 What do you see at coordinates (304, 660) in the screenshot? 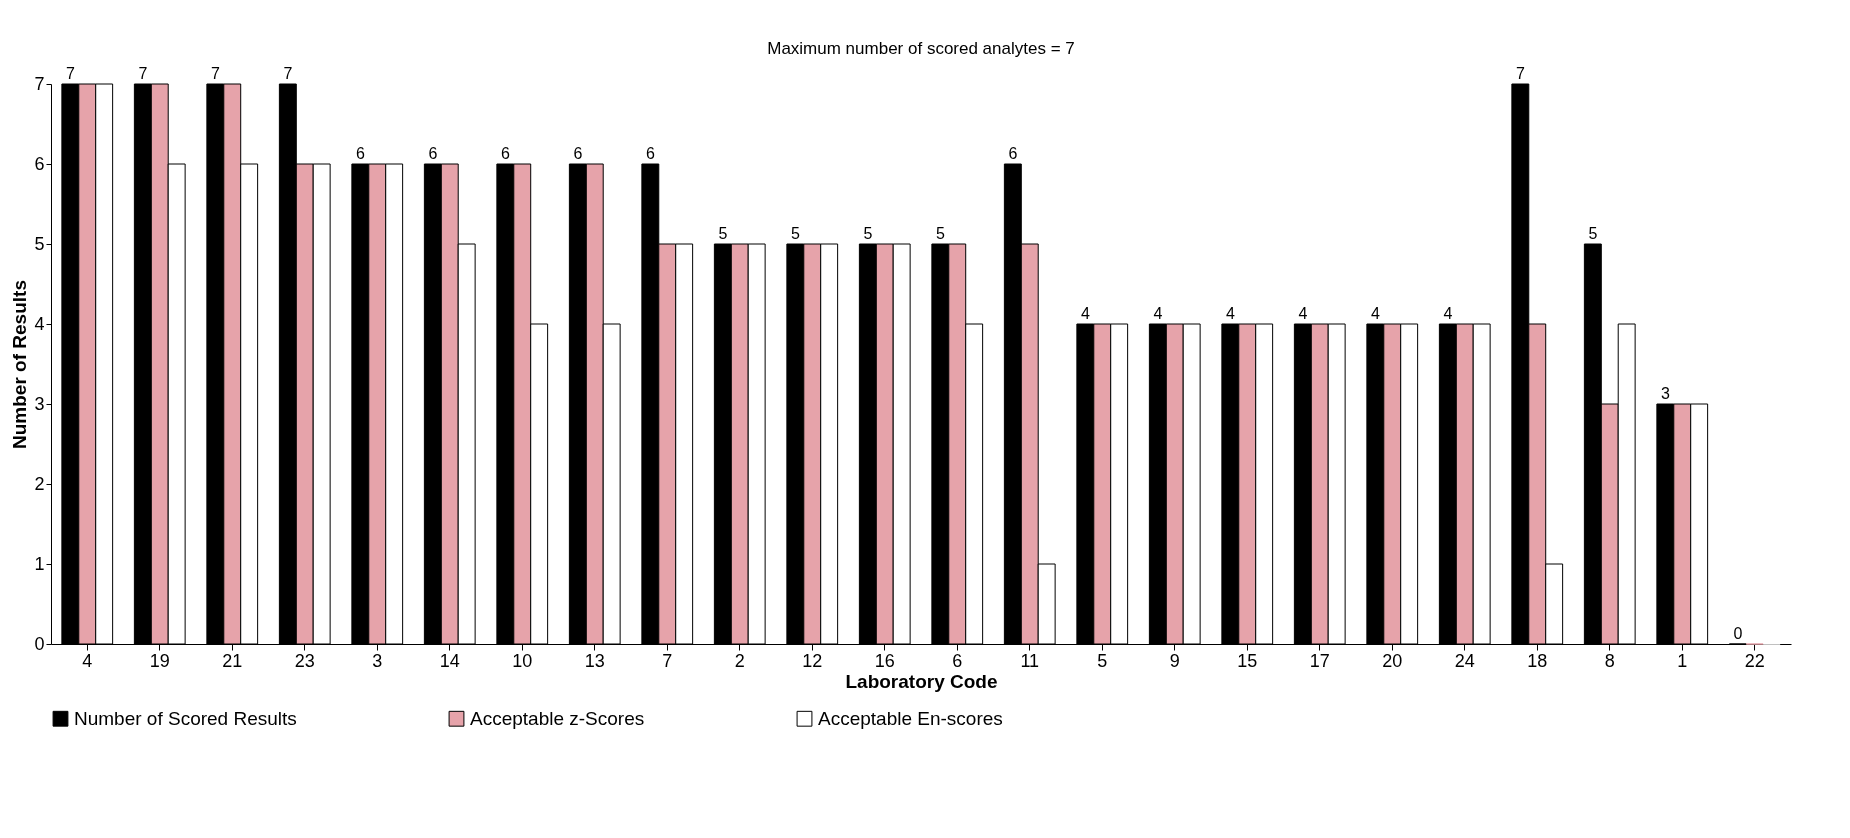
I see `x-tick-label: 23` at bounding box center [304, 660].